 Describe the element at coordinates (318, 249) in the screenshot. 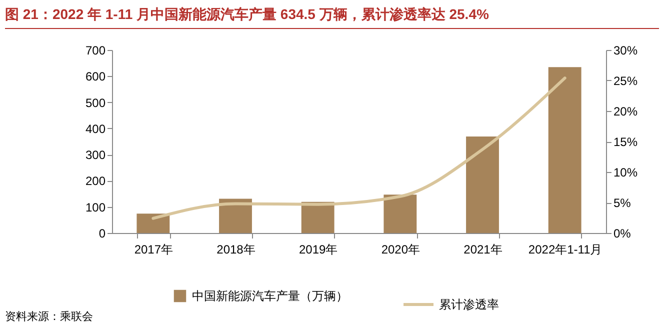

I see `x-tick-label: 2019年` at that location.